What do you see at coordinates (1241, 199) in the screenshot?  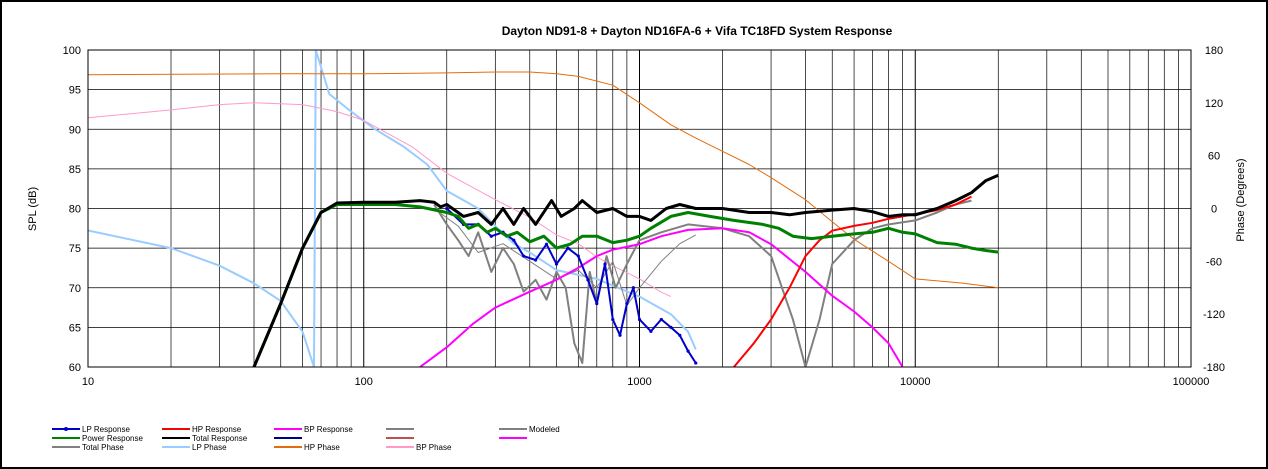 I see `y2-axis-label: Phase (Degrees)` at bounding box center [1241, 199].